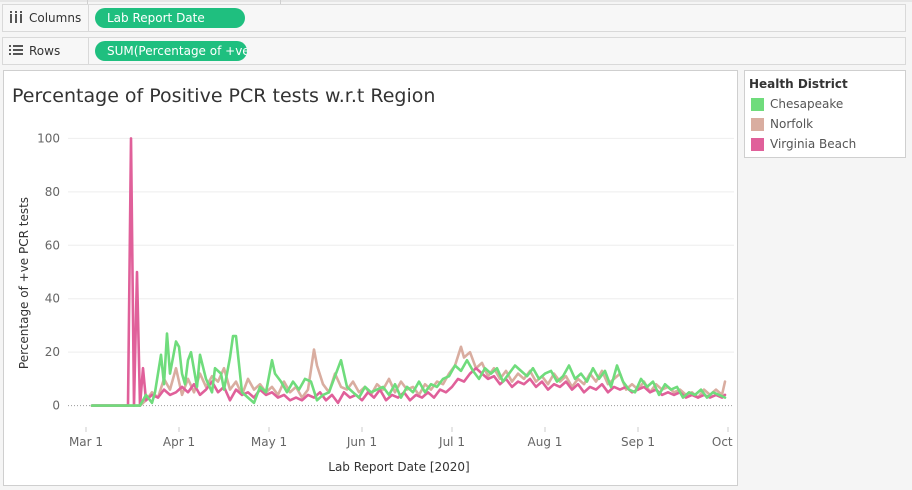 Image resolution: width=912 pixels, height=490 pixels. What do you see at coordinates (807, 104) in the screenshot?
I see `legend-label-chesapeake: Chesapeake` at bounding box center [807, 104].